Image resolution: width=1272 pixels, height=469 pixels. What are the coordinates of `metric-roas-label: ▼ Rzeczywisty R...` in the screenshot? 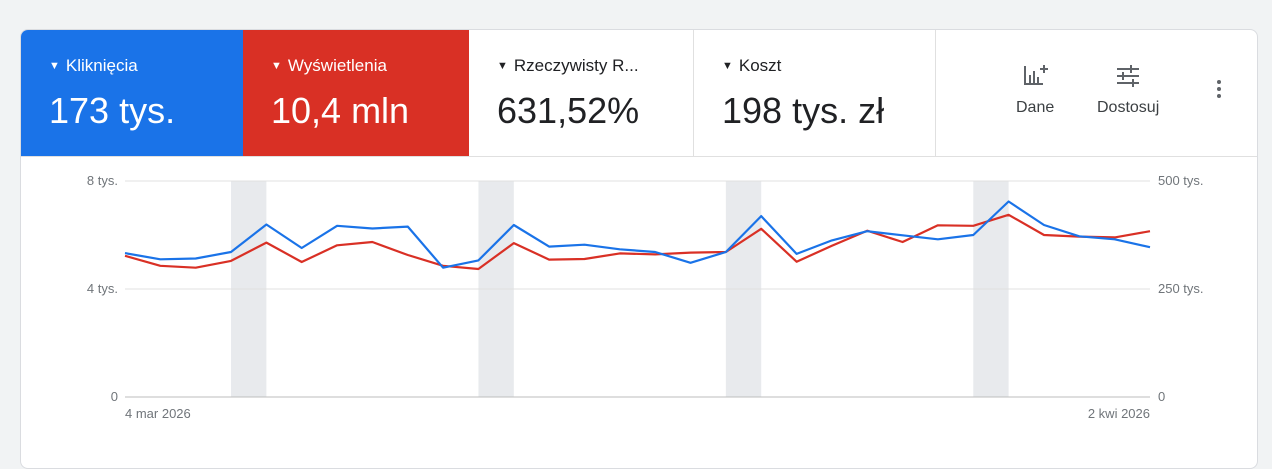 It's located at (568, 65).